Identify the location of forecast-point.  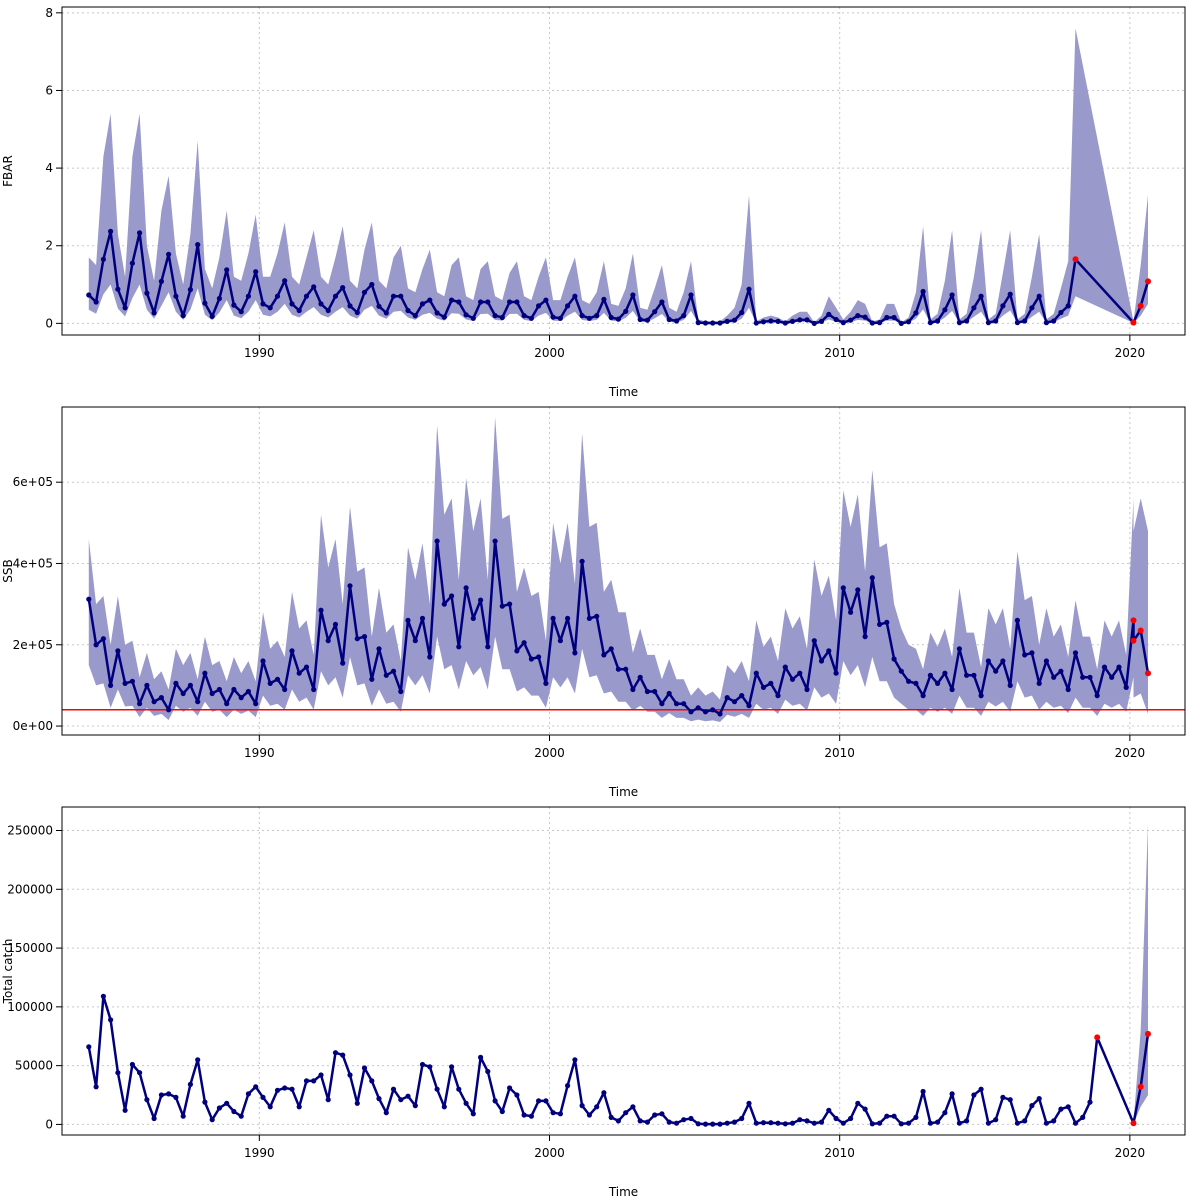
(1133, 620).